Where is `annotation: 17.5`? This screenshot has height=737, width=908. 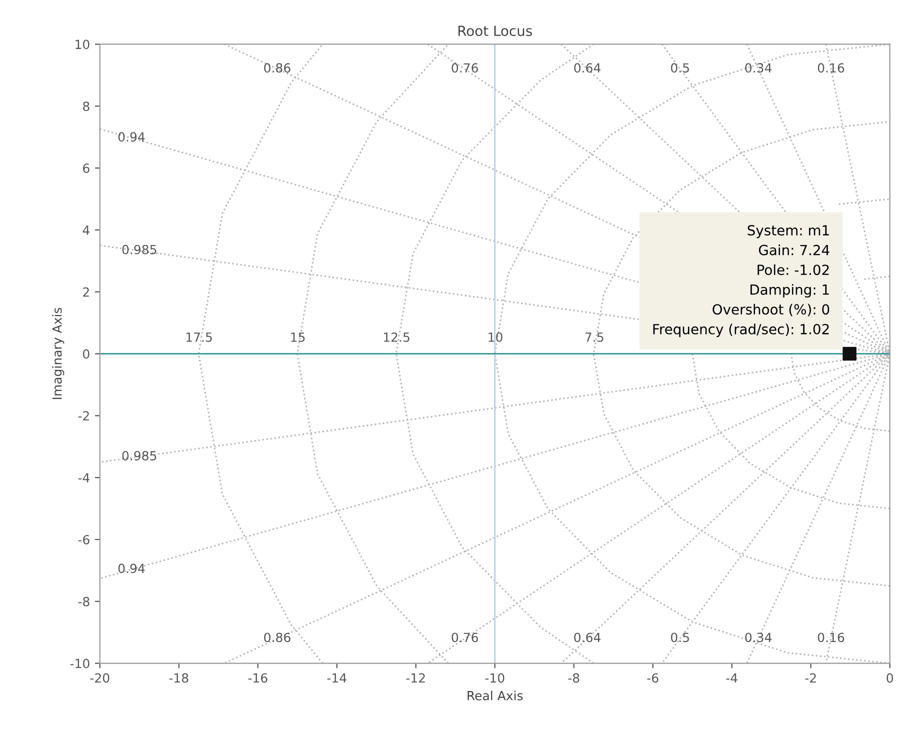
annotation: 17.5 is located at coordinates (199, 337).